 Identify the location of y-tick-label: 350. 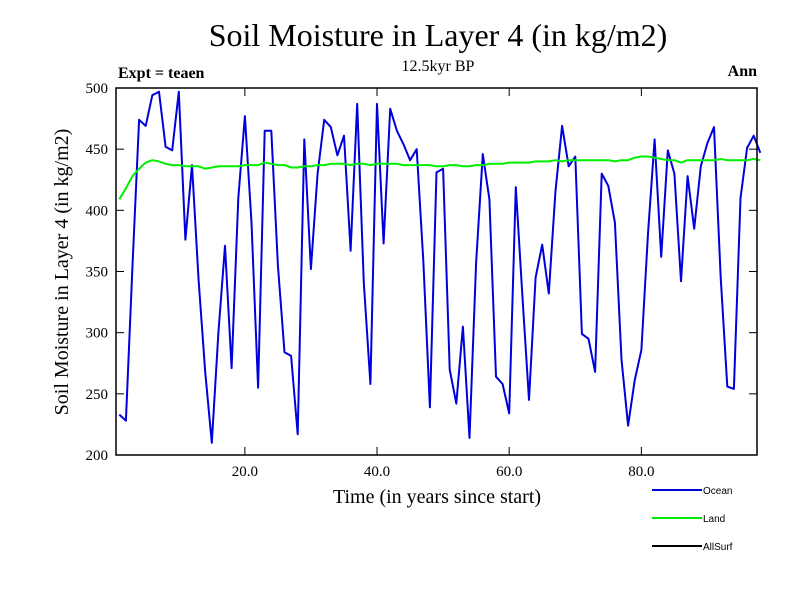
(97, 273).